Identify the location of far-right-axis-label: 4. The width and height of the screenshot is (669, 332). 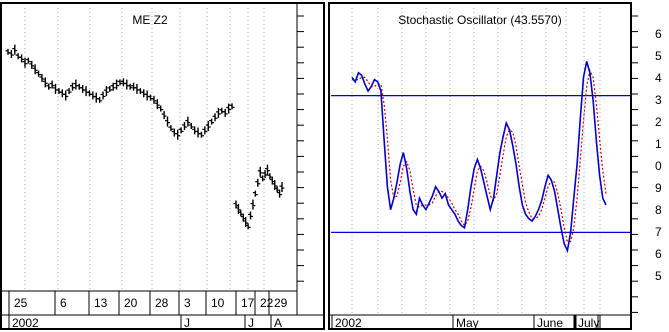
(658, 78).